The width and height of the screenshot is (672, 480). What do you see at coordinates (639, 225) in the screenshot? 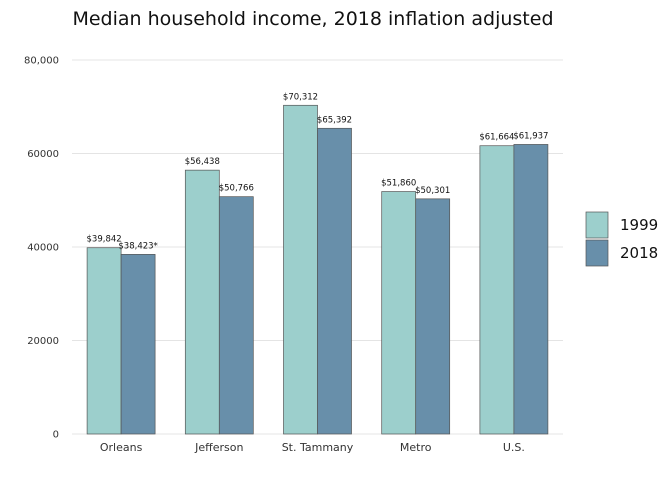
I see `legend-label-1999: 1999` at bounding box center [639, 225].